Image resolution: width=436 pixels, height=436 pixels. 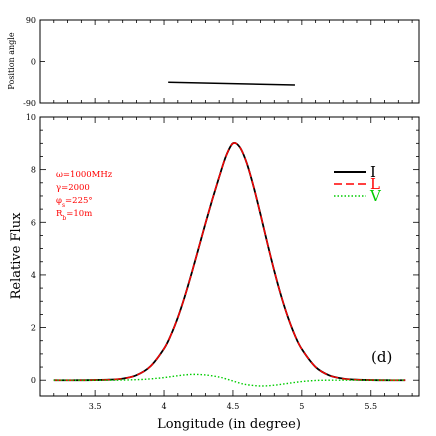 I want to click on param-gamma: γ=2000, so click(x=73, y=188).